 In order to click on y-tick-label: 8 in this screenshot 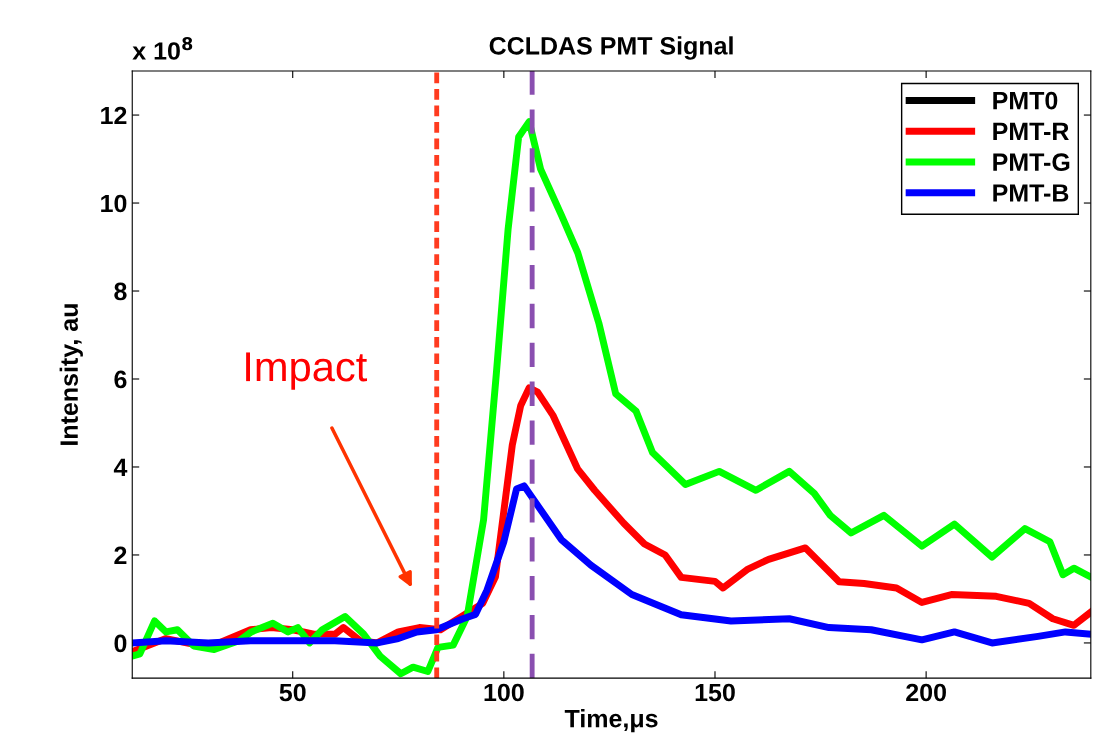, I will do `click(120, 291)`.